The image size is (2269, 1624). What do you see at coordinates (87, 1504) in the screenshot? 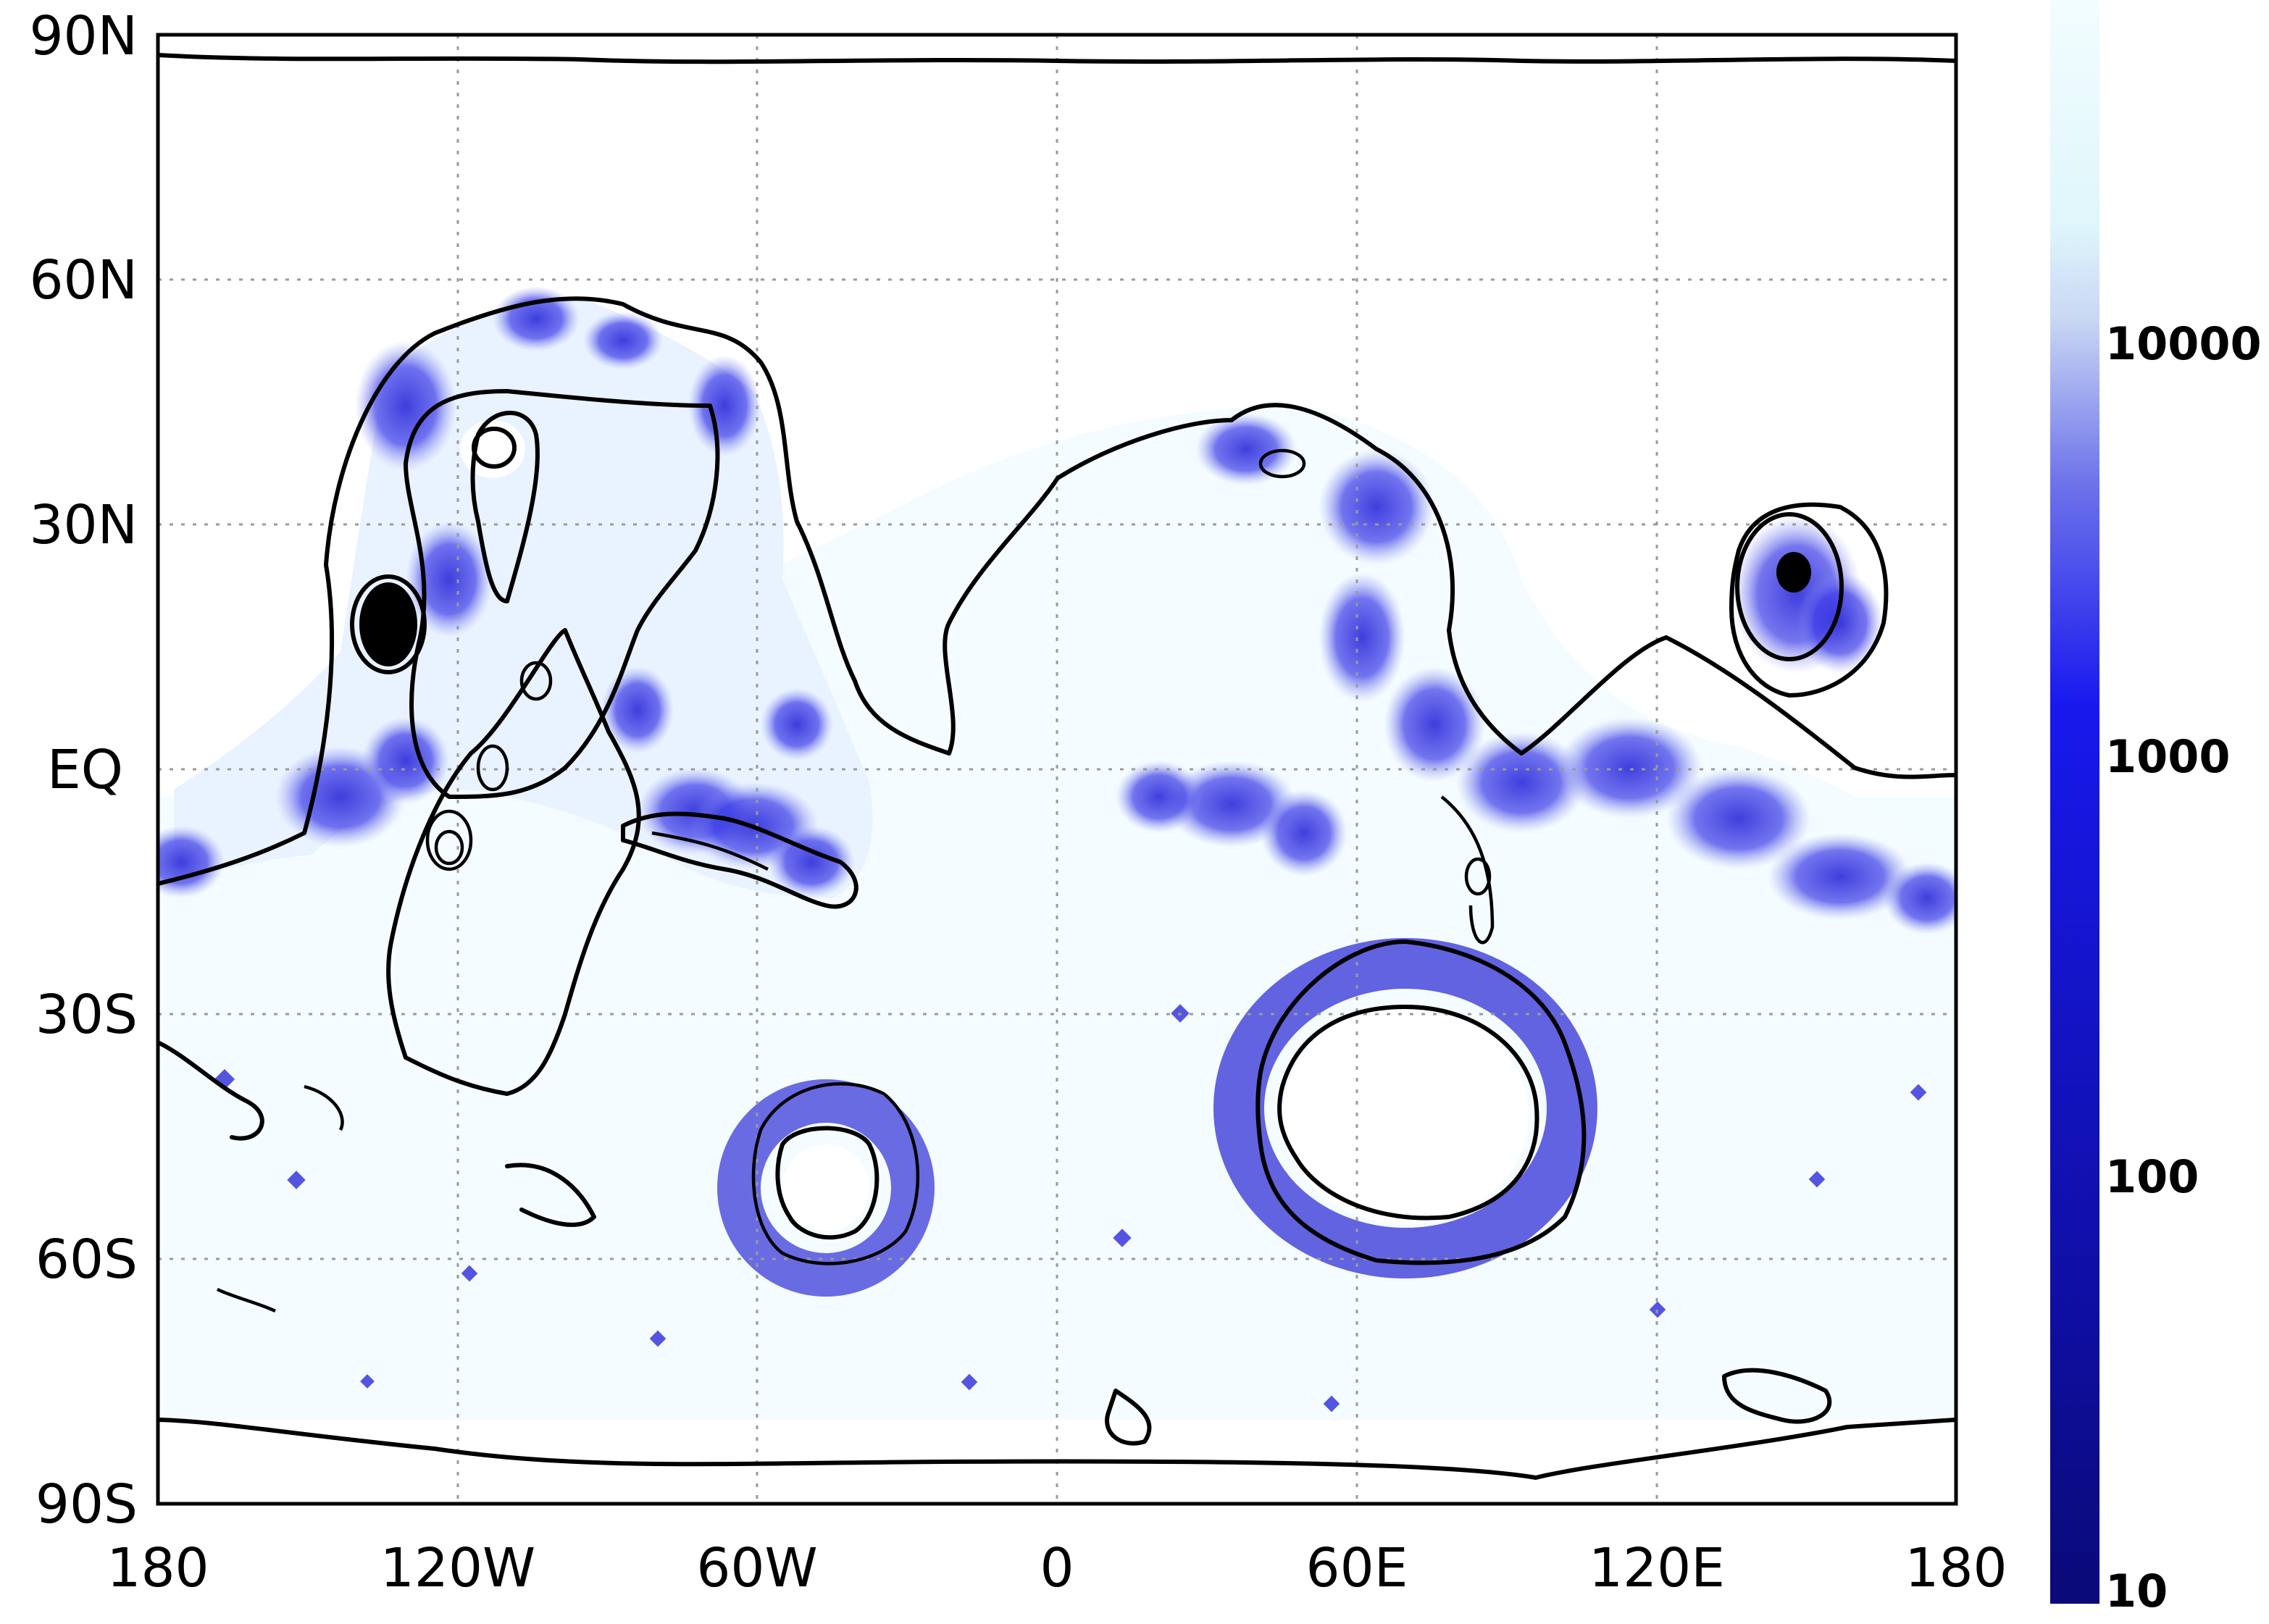
I see `y-tick-label: 90S` at bounding box center [87, 1504].